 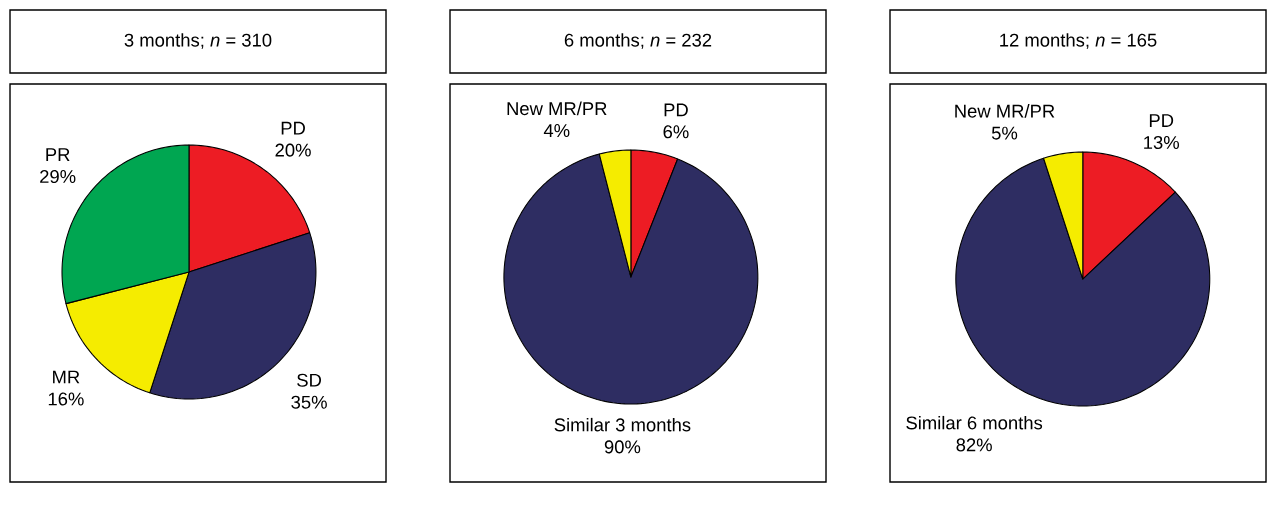 What do you see at coordinates (66, 377) in the screenshot?
I see `slice-label: MR` at bounding box center [66, 377].